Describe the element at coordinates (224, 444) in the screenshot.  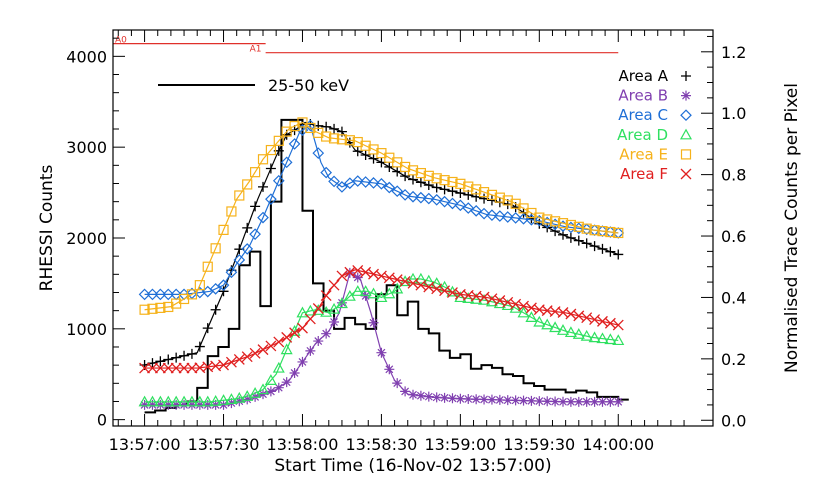
I see `x-tick-label: 13:57:30` at that location.